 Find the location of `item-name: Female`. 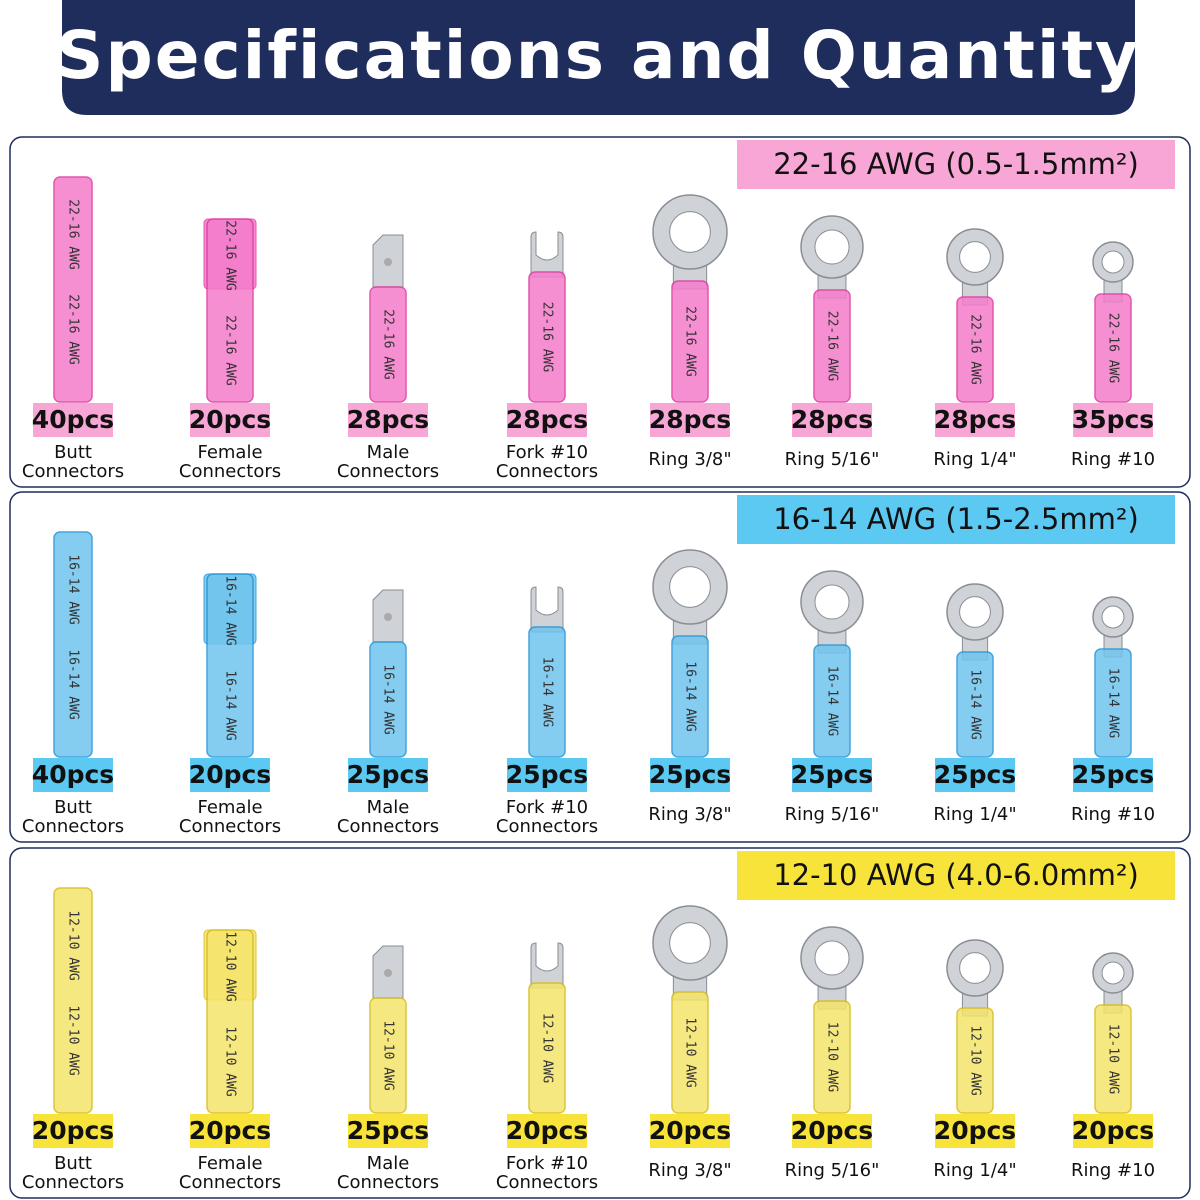

item-name: Female is located at coordinates (229, 452).